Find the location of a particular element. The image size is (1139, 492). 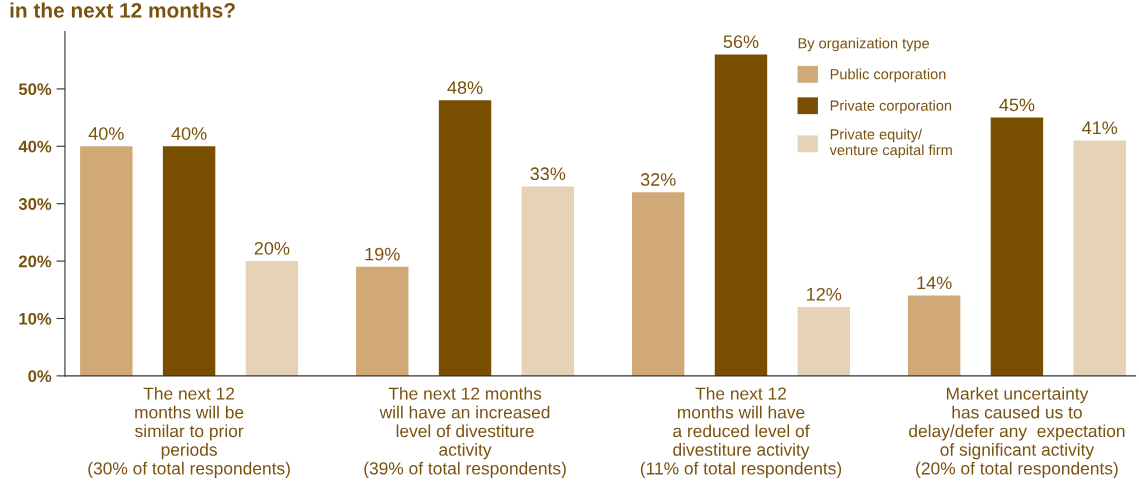

data-label: 48% is located at coordinates (465, 88).